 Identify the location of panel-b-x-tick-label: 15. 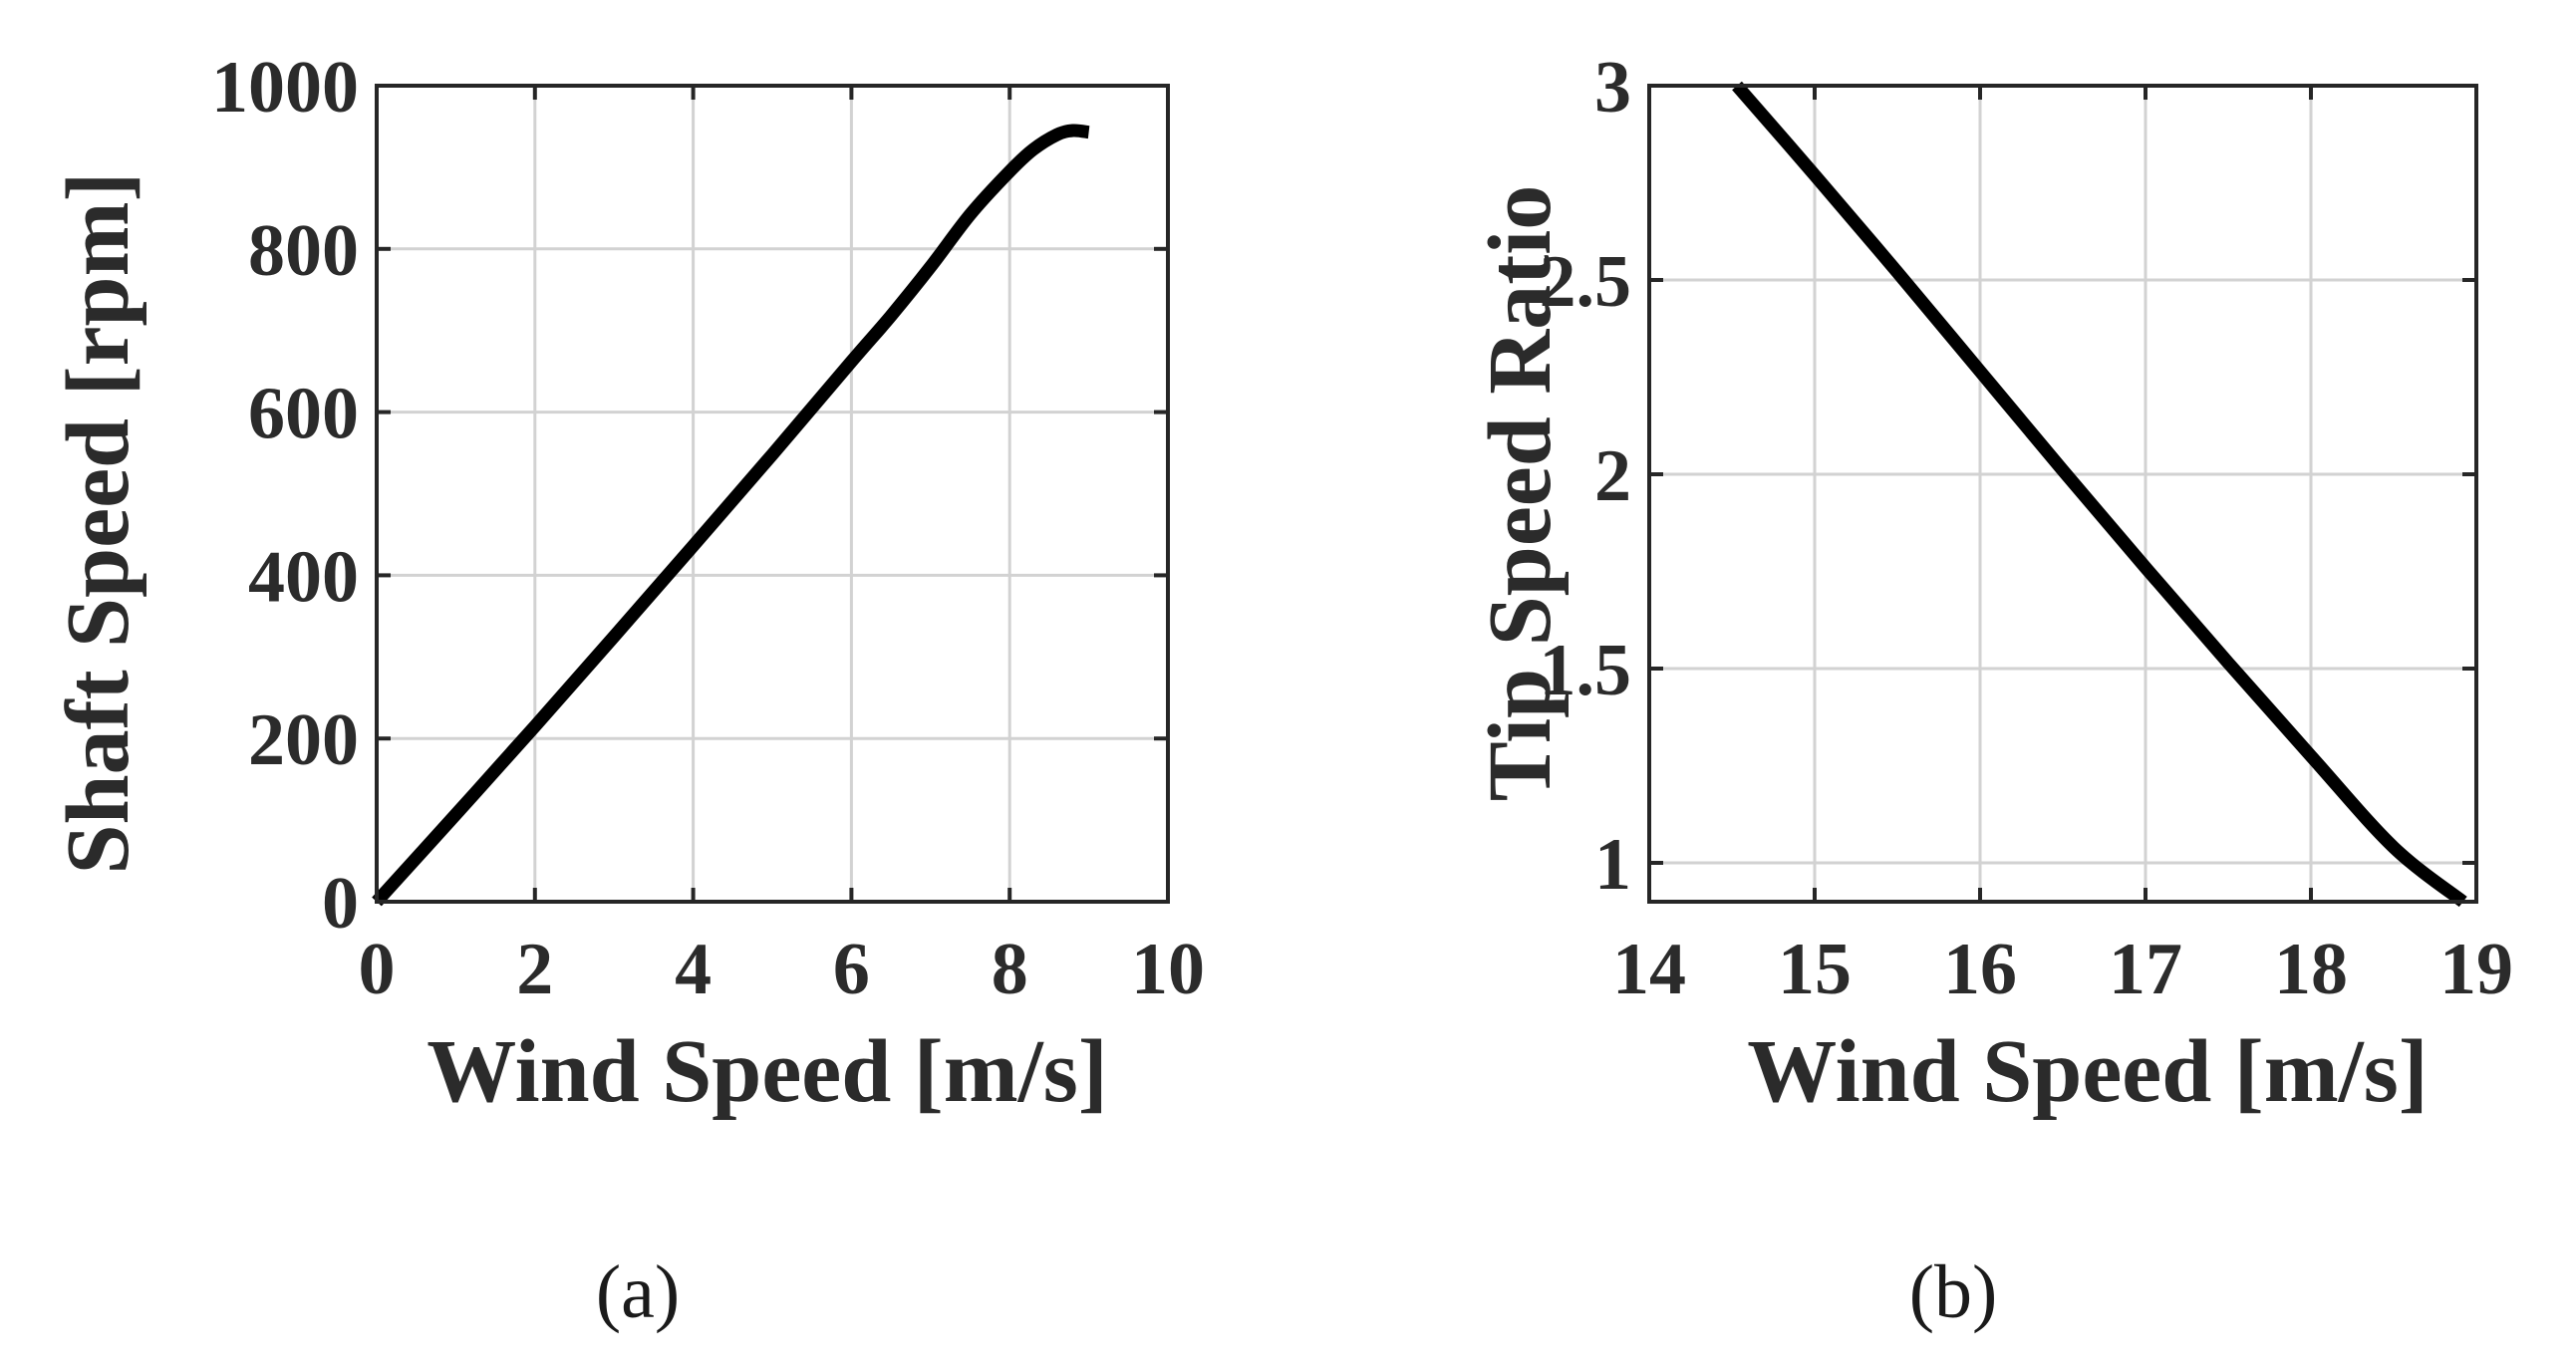
(1815, 969).